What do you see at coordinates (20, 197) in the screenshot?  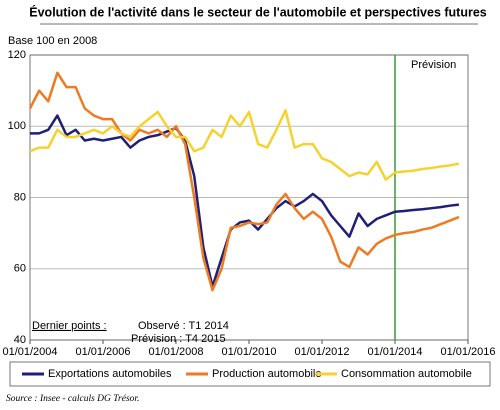 I see `y-tick-label: 80` at bounding box center [20, 197].